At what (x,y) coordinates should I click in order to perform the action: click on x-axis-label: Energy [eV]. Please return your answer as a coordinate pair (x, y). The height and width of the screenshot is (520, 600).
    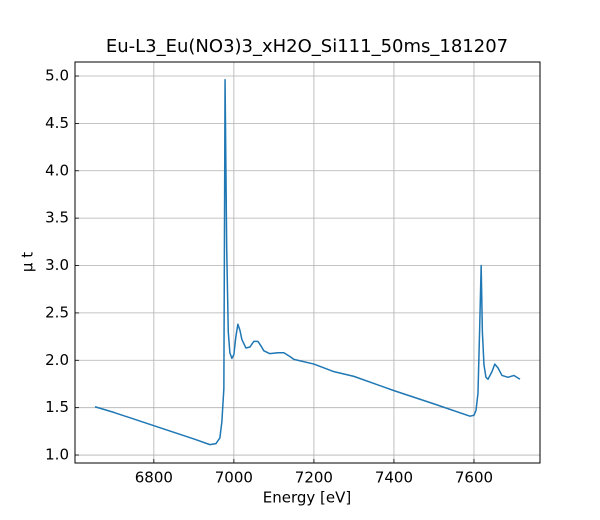
    Looking at the image, I should click on (307, 498).